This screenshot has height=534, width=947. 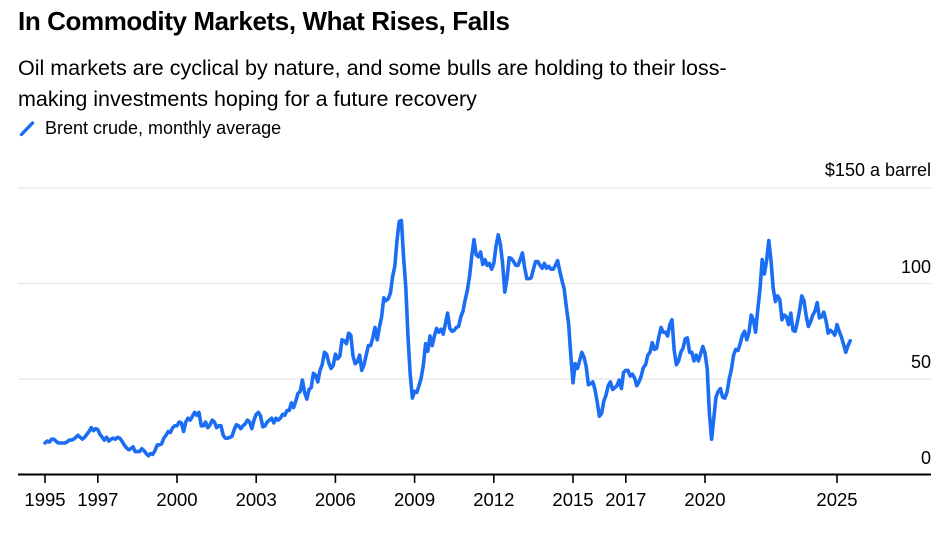 I want to click on y-axis-unit-label: $150 a barrel, so click(x=877, y=170).